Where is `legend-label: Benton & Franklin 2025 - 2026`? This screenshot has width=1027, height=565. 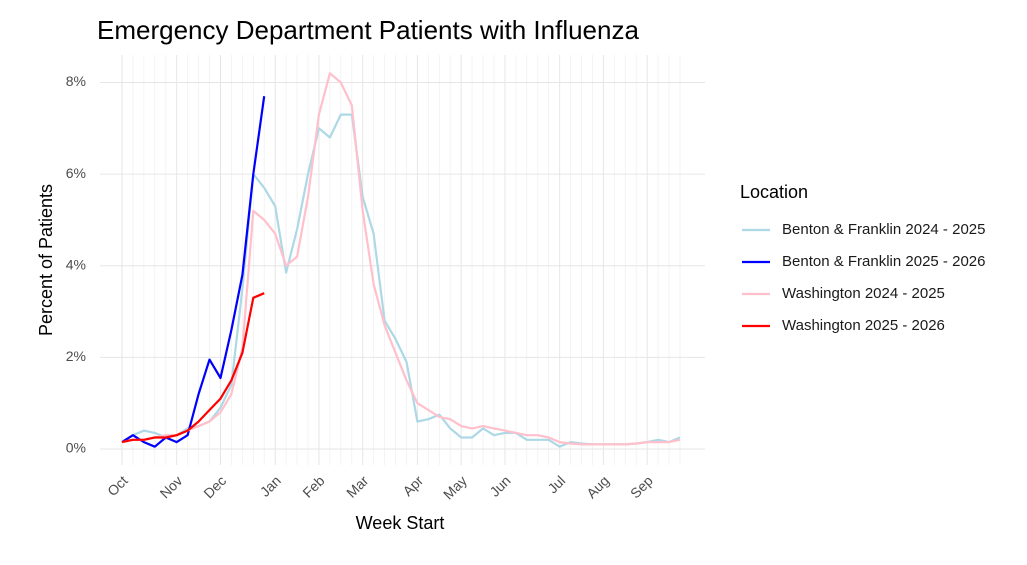 legend-label: Benton & Franklin 2025 - 2026 is located at coordinates (883, 261).